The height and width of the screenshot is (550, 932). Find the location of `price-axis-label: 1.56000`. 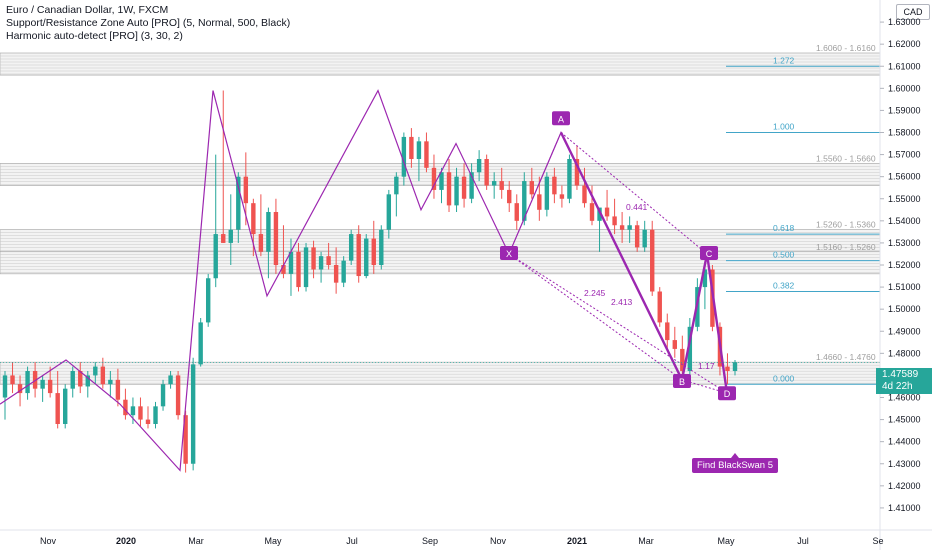

price-axis-label: 1.56000 is located at coordinates (904, 177).